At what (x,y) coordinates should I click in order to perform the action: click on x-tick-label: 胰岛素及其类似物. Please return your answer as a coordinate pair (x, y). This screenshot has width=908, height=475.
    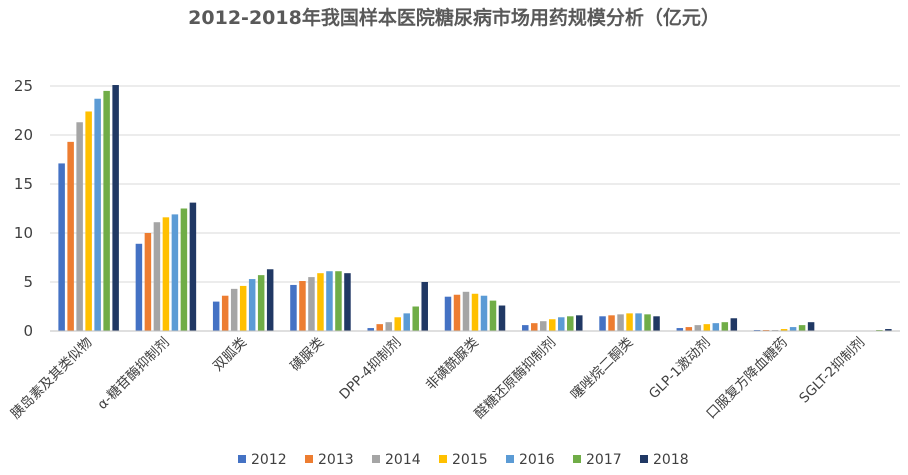
    Looking at the image, I should click on (52, 379).